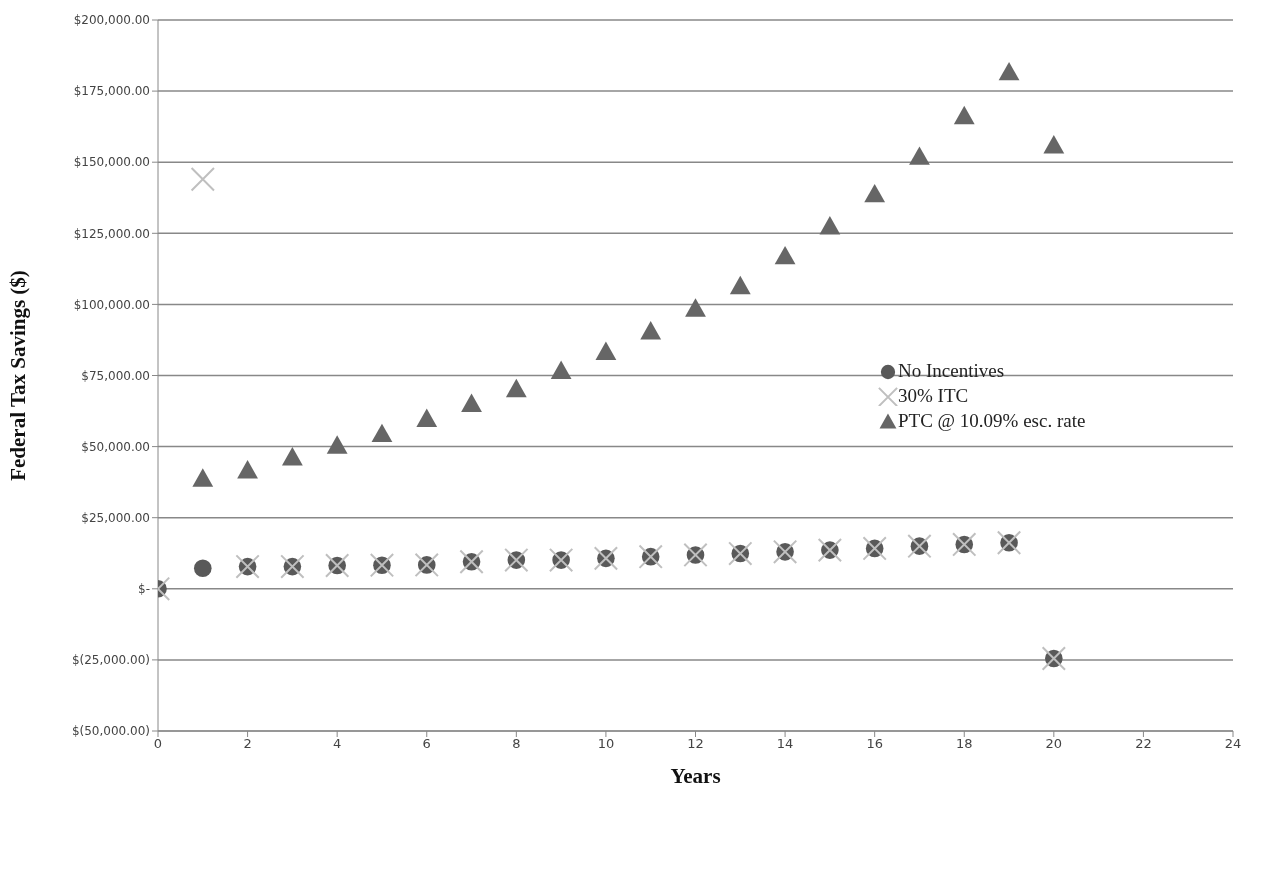  I want to click on legend-label: 30% ITC, so click(933, 395).